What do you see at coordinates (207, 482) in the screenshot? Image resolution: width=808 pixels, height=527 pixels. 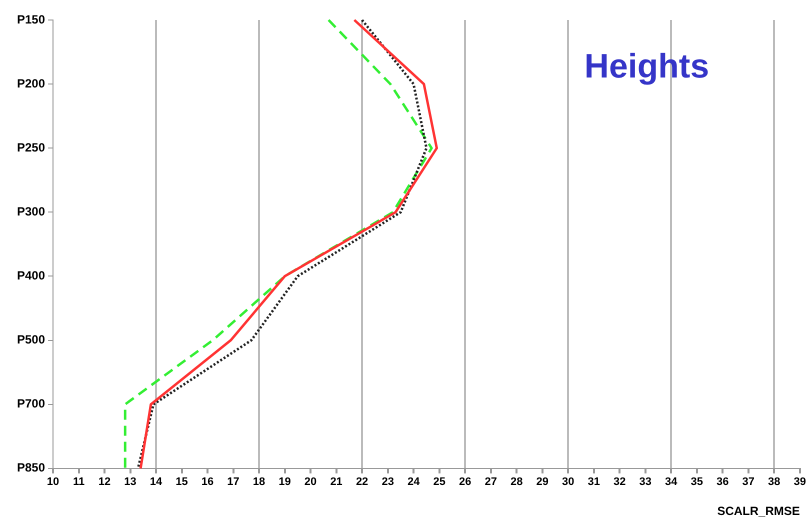 I see `x-tick-label: 16` at bounding box center [207, 482].